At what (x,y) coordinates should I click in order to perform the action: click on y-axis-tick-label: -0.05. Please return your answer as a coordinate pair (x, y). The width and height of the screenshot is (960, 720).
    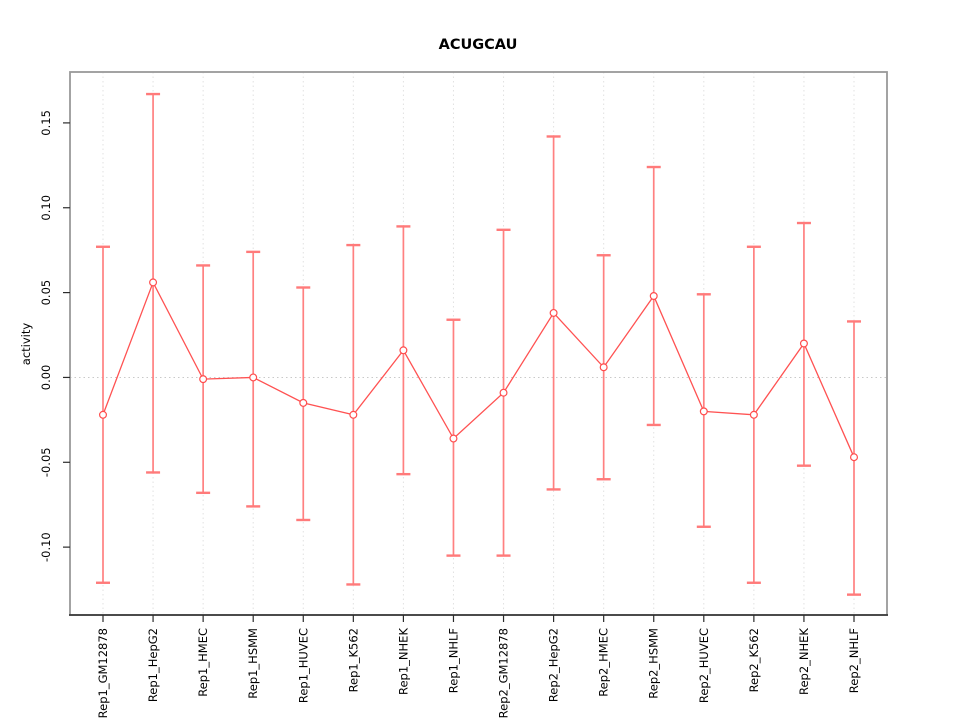
    Looking at the image, I should click on (46, 462).